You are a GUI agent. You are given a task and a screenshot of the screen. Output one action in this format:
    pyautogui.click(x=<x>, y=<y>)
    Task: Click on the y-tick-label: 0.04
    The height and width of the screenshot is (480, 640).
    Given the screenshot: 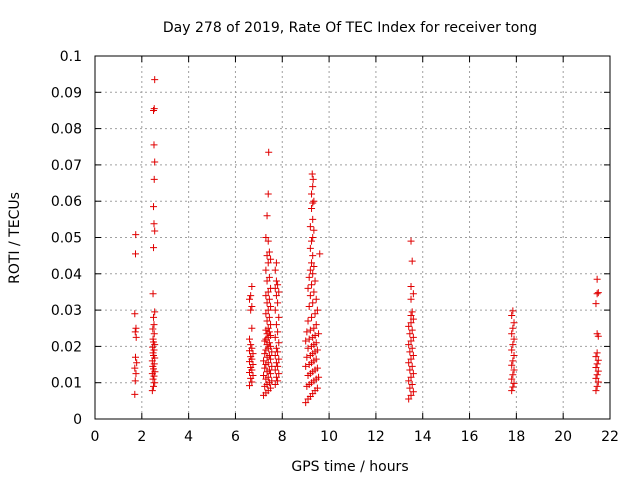 What is the action you would take?
    pyautogui.click(x=66, y=275)
    